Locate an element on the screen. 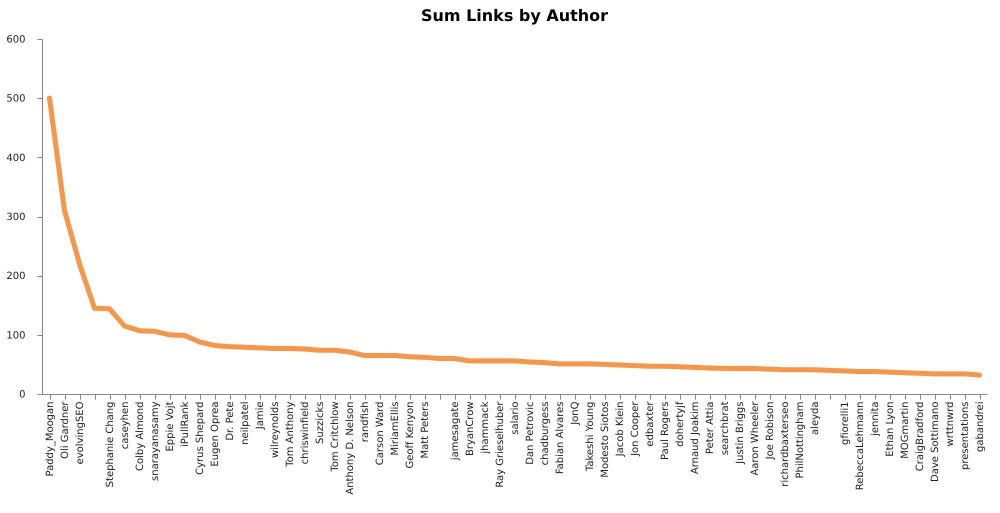  x-tick-label: Peter Attia is located at coordinates (710, 428).